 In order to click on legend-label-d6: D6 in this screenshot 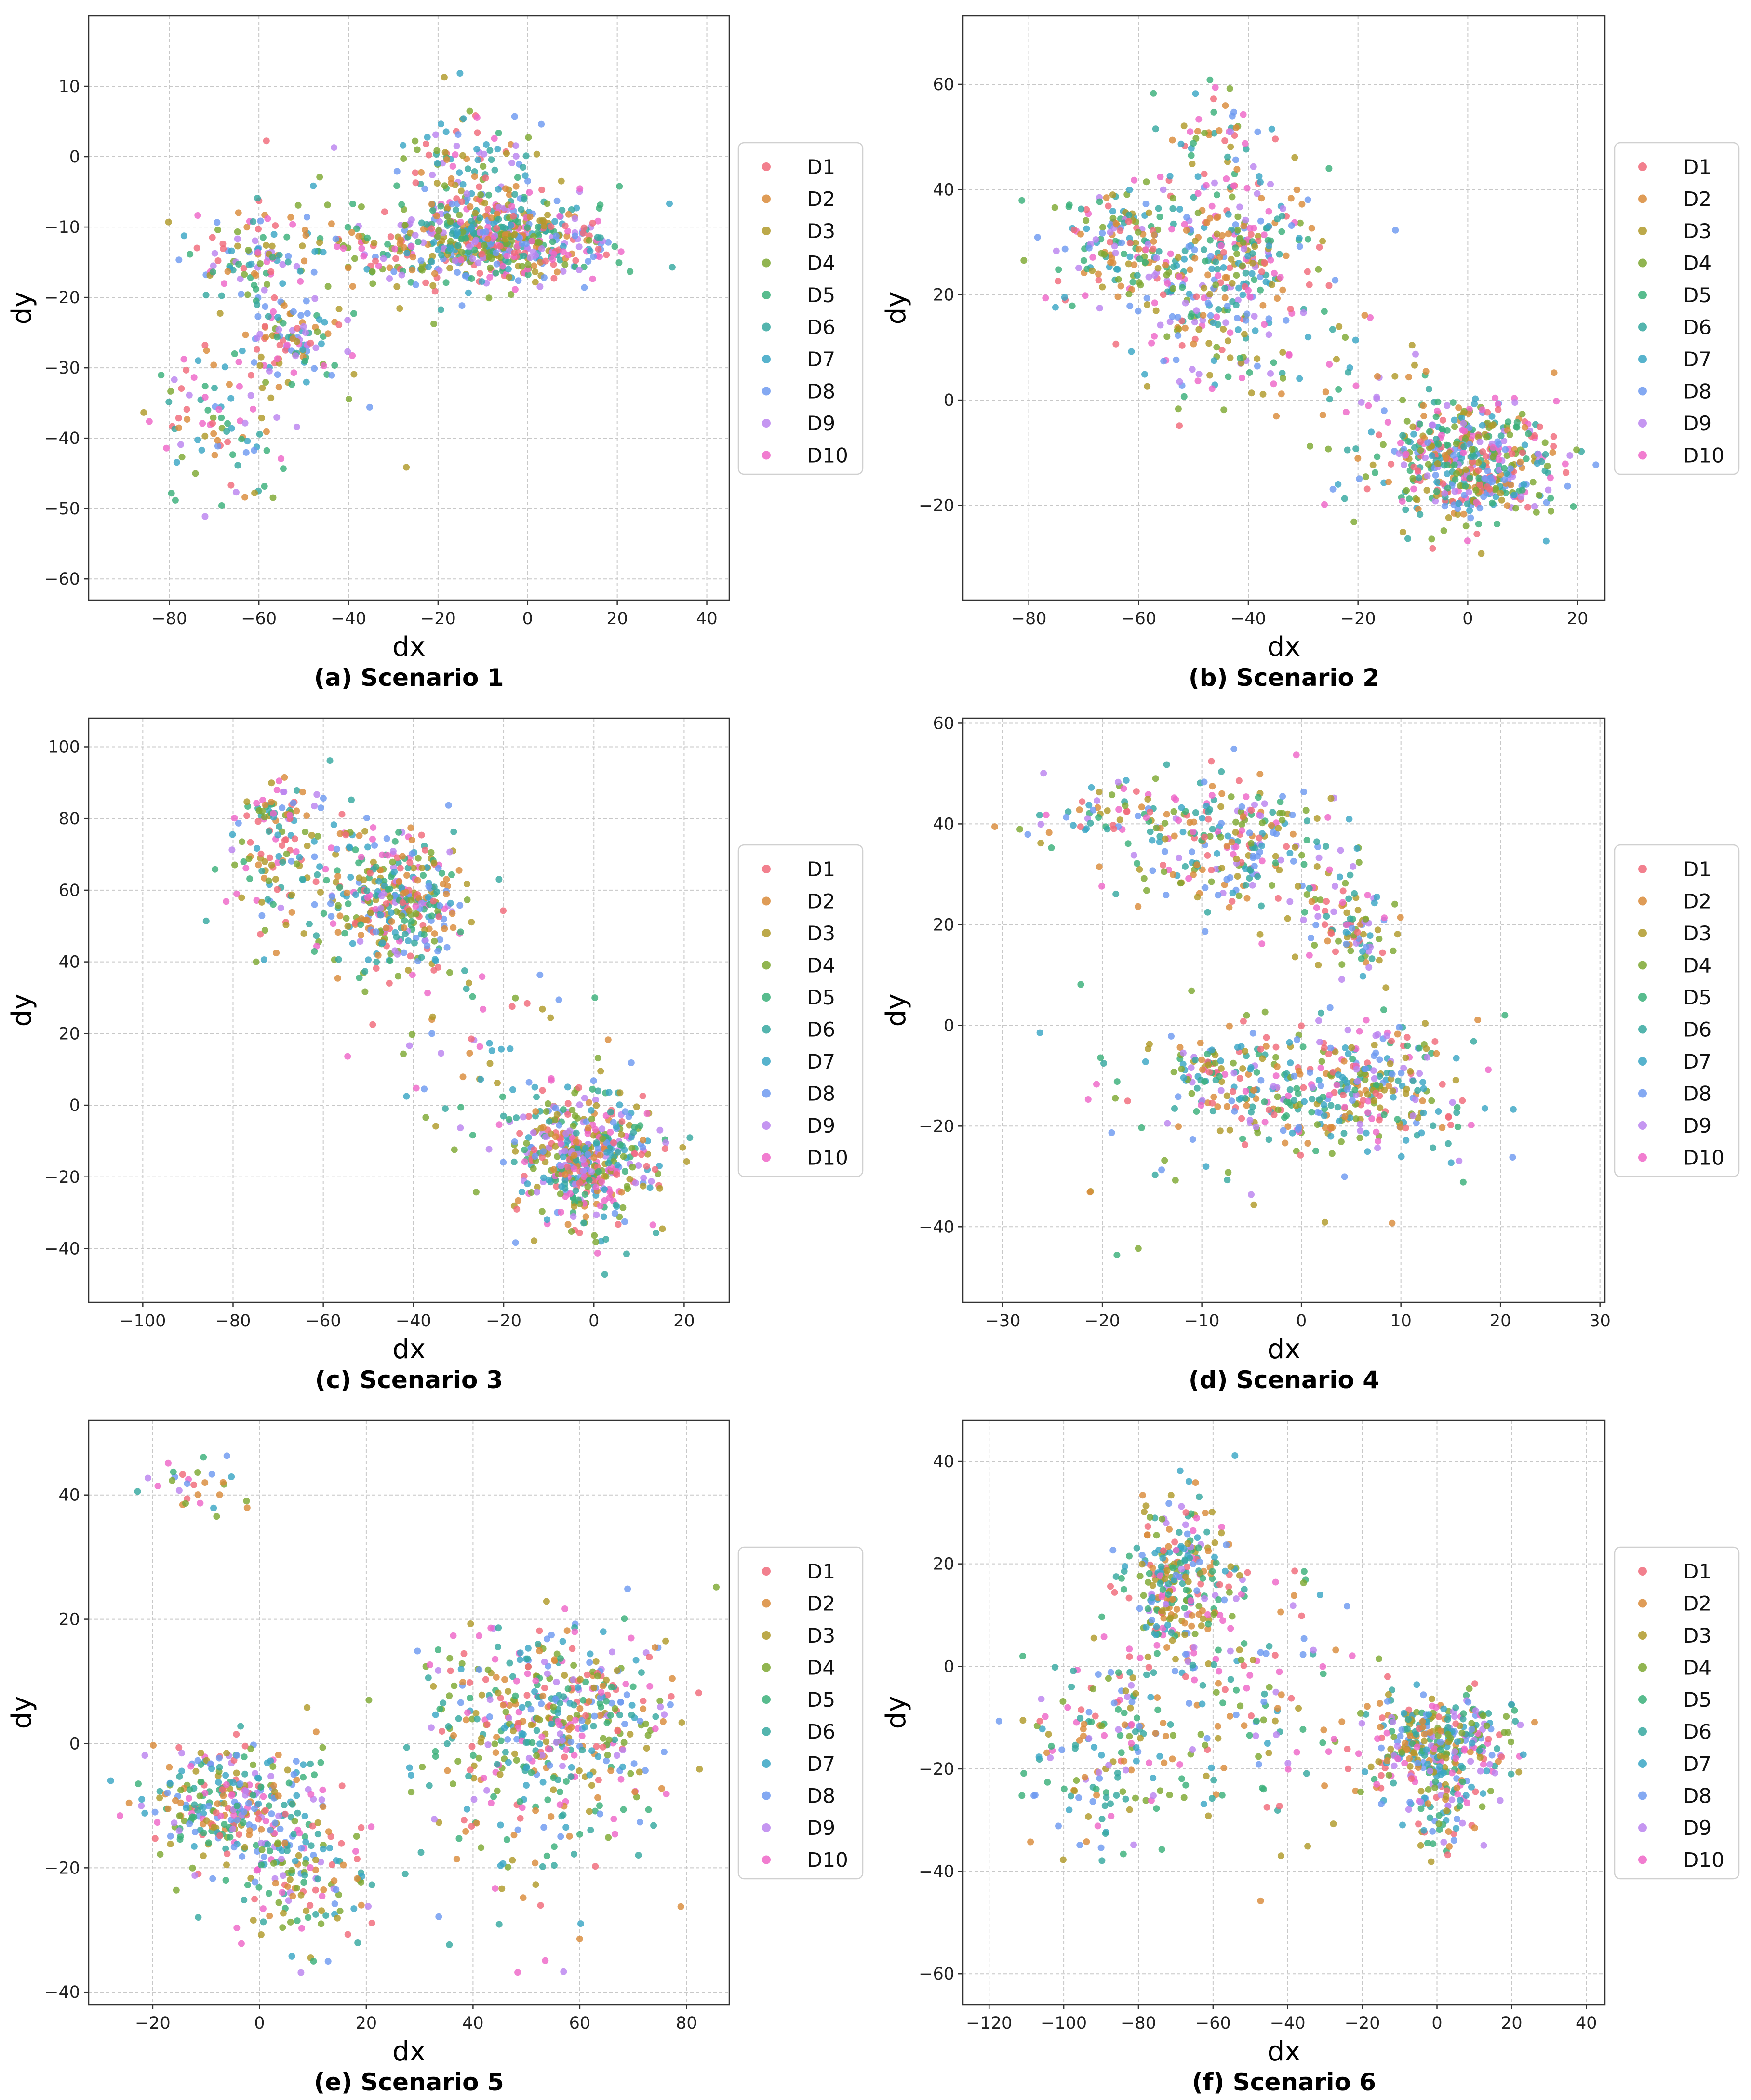, I will do `click(821, 327)`.